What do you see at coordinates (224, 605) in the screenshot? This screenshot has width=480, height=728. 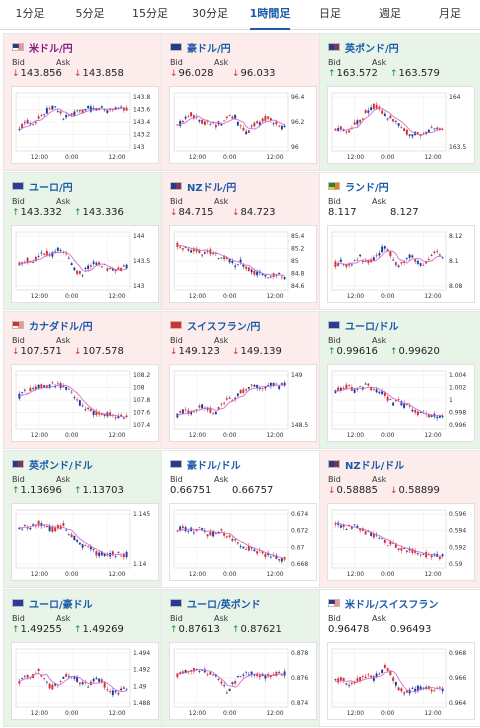 I see `pair-title: ユーロ/英ポンド` at bounding box center [224, 605].